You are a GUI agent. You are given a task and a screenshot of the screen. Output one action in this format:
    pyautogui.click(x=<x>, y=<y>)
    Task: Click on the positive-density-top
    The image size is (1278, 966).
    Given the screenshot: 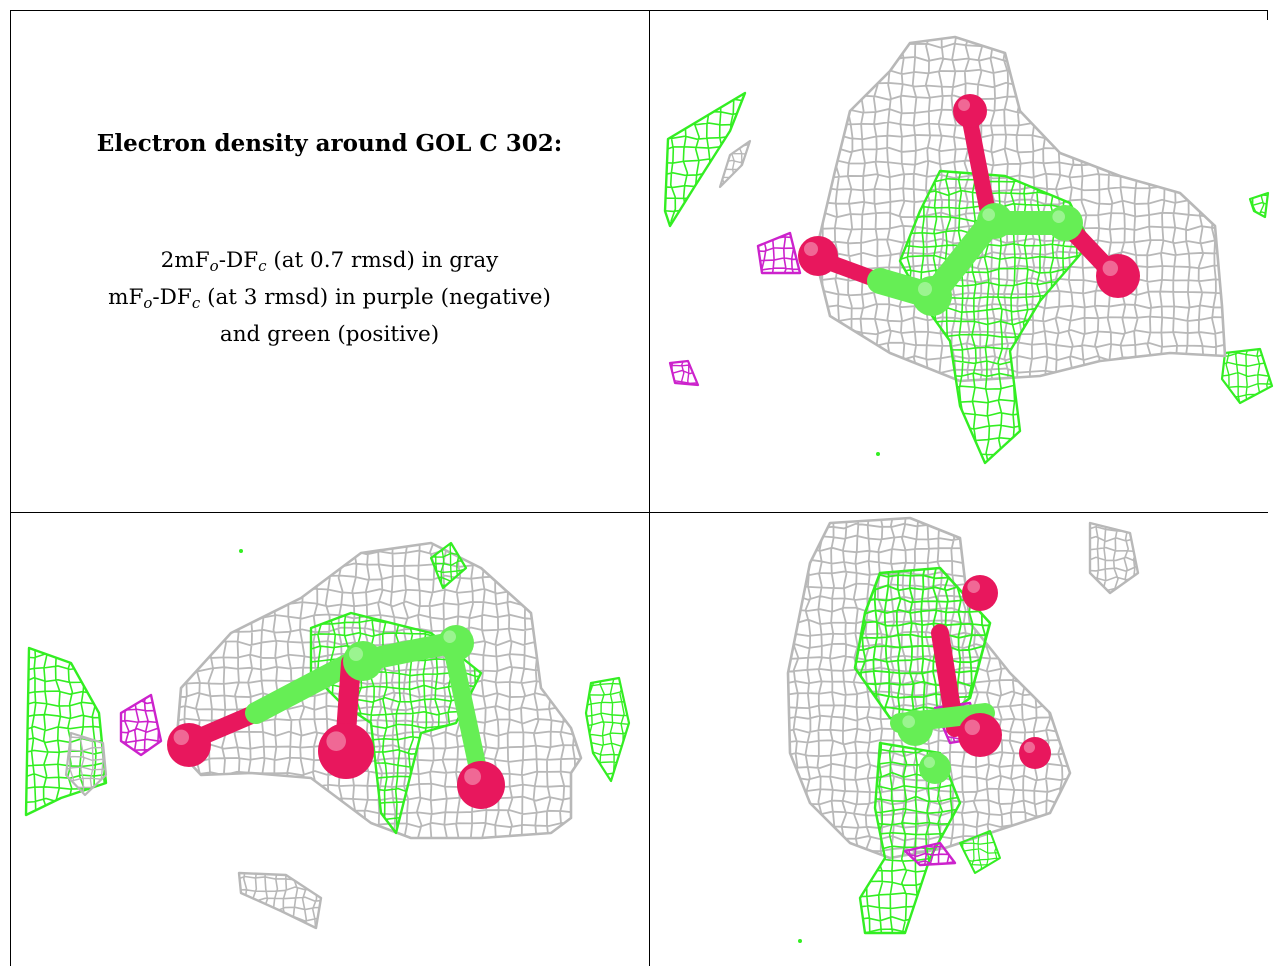 What is the action you would take?
    pyautogui.click(x=448, y=565)
    